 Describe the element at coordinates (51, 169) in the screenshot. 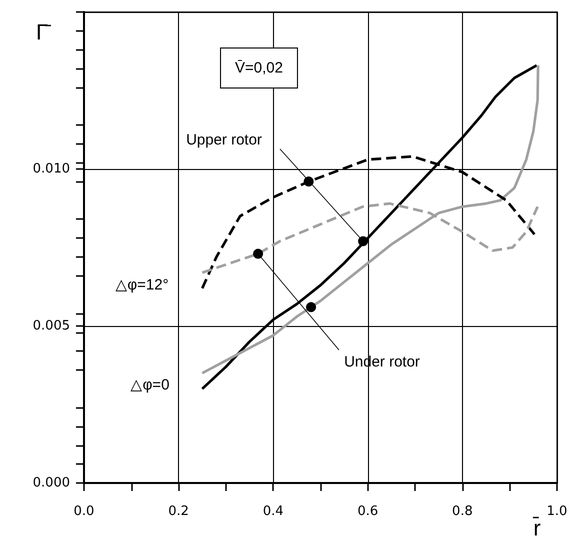

I see `y-tick-label: 0.010` at that location.